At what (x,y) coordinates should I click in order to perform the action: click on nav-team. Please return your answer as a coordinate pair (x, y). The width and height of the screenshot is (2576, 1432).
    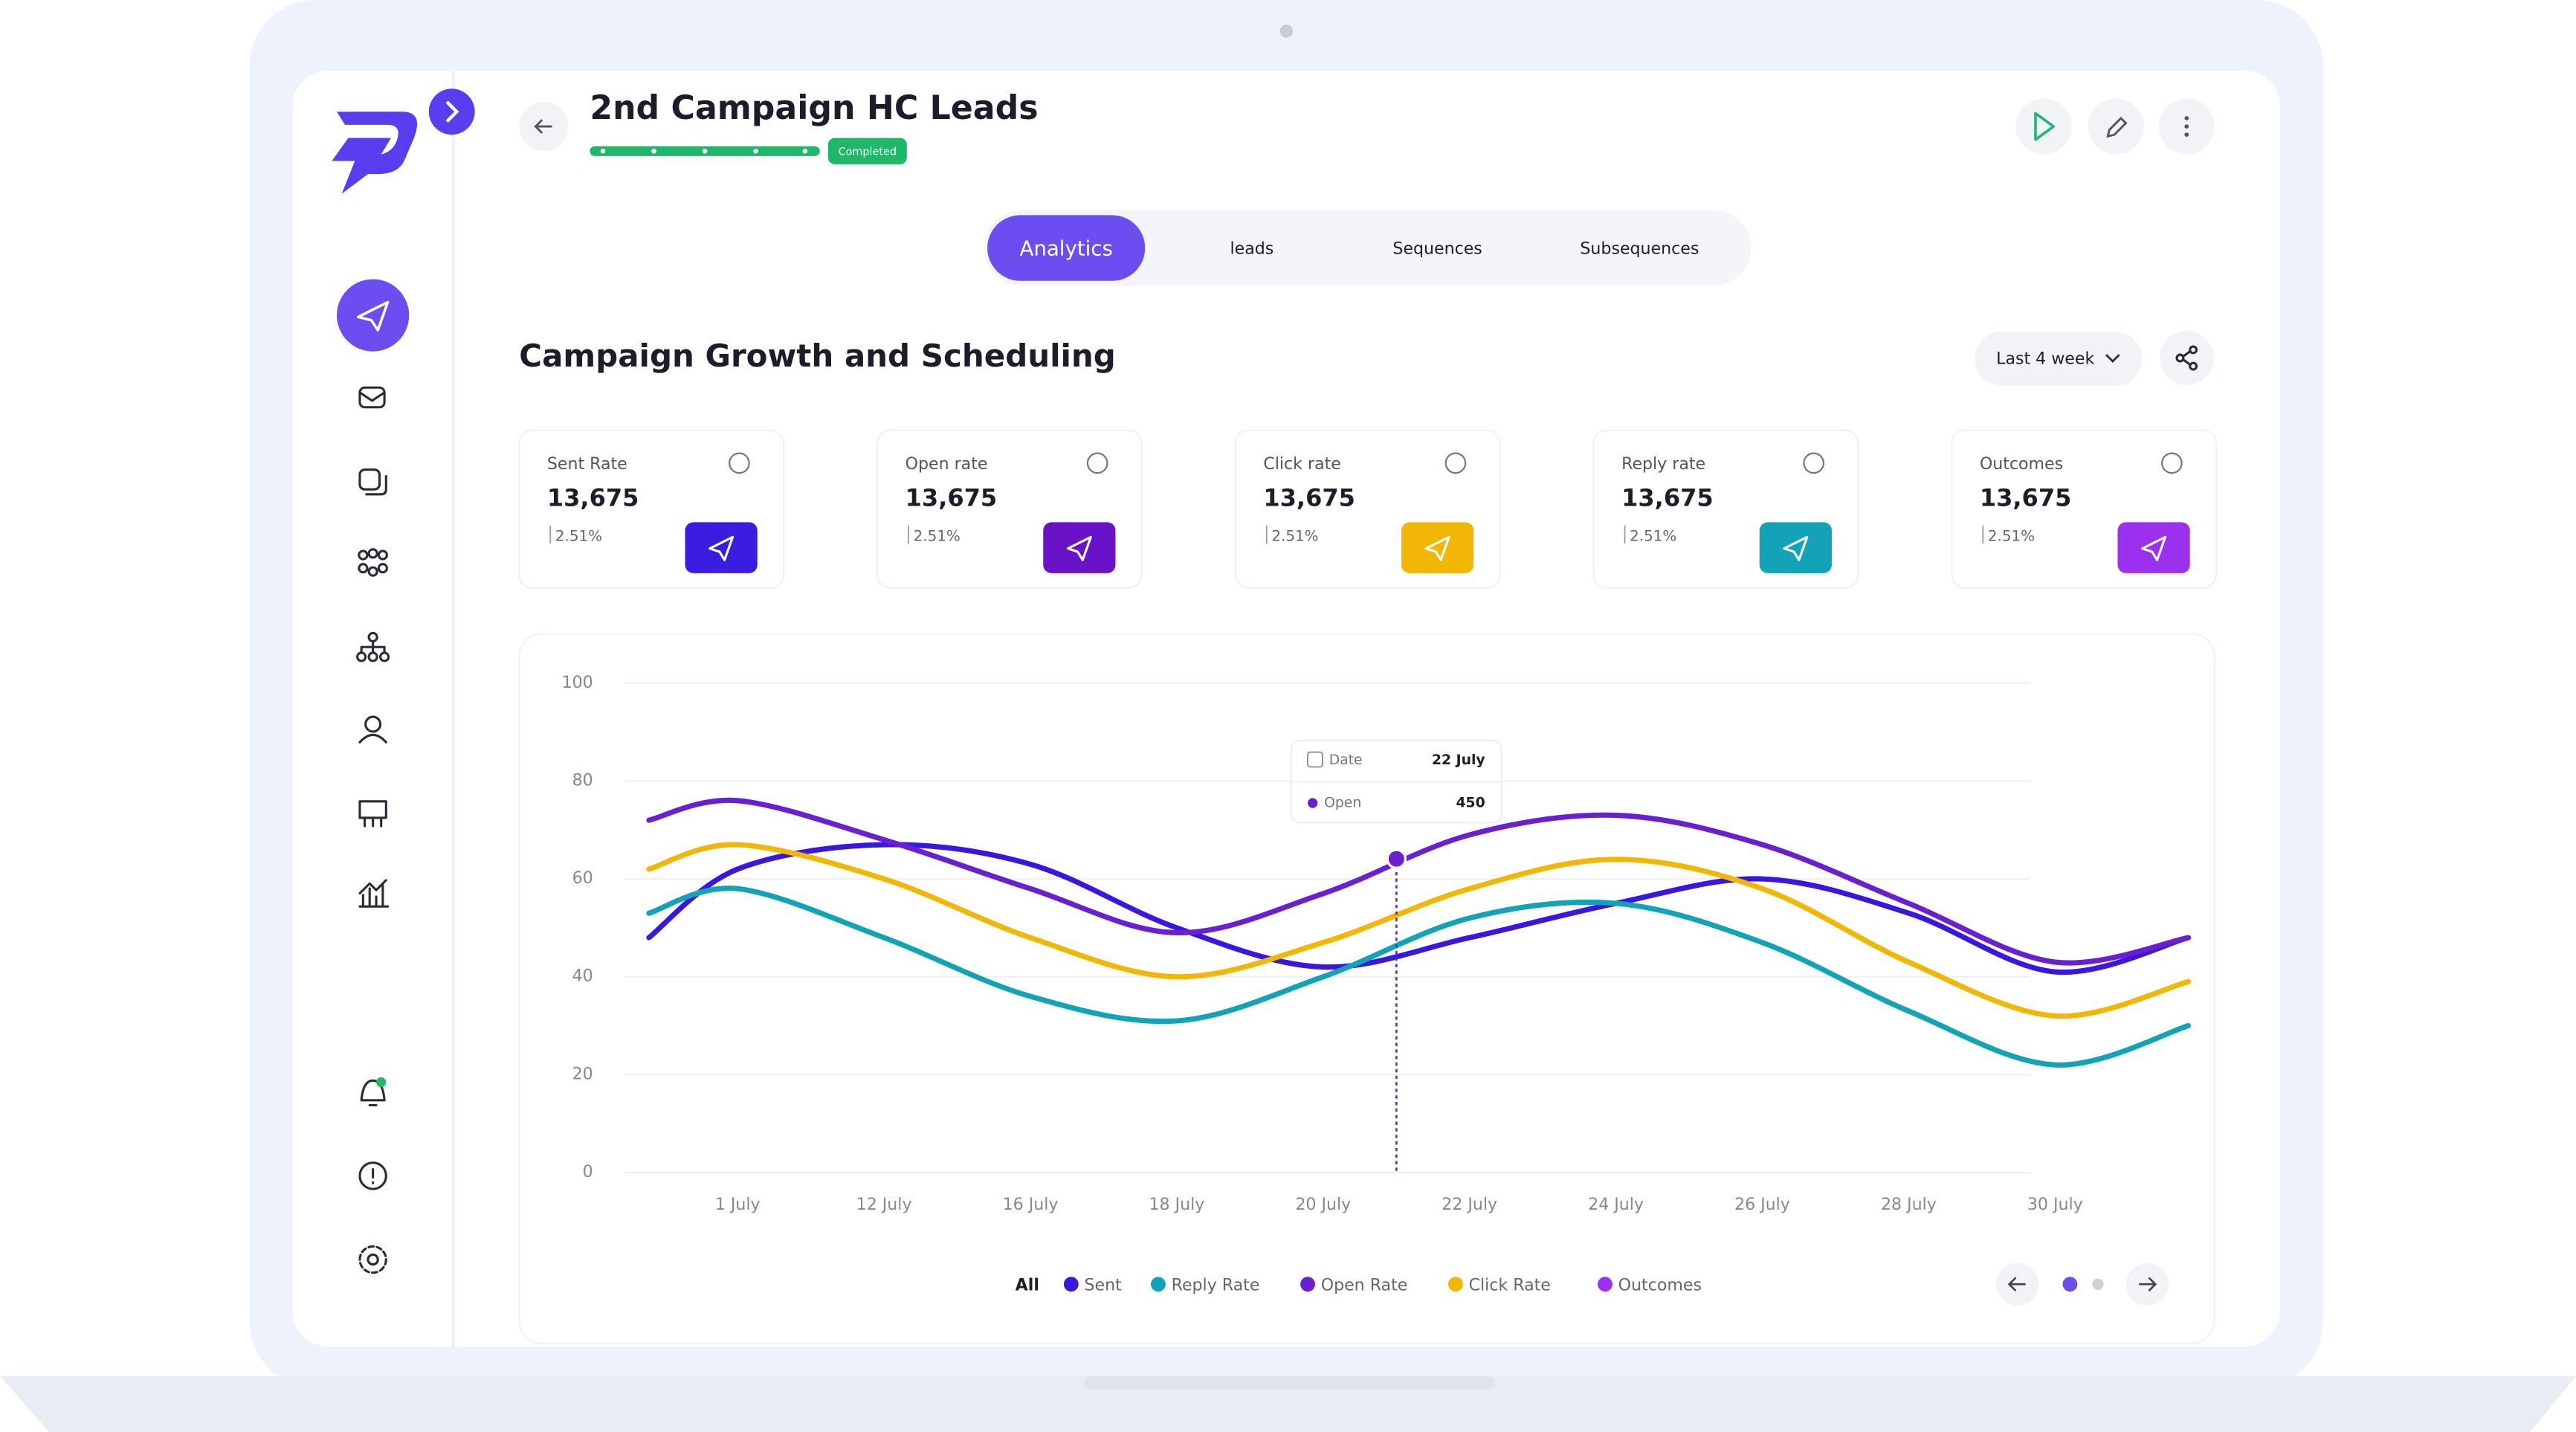
    Looking at the image, I should click on (373, 562).